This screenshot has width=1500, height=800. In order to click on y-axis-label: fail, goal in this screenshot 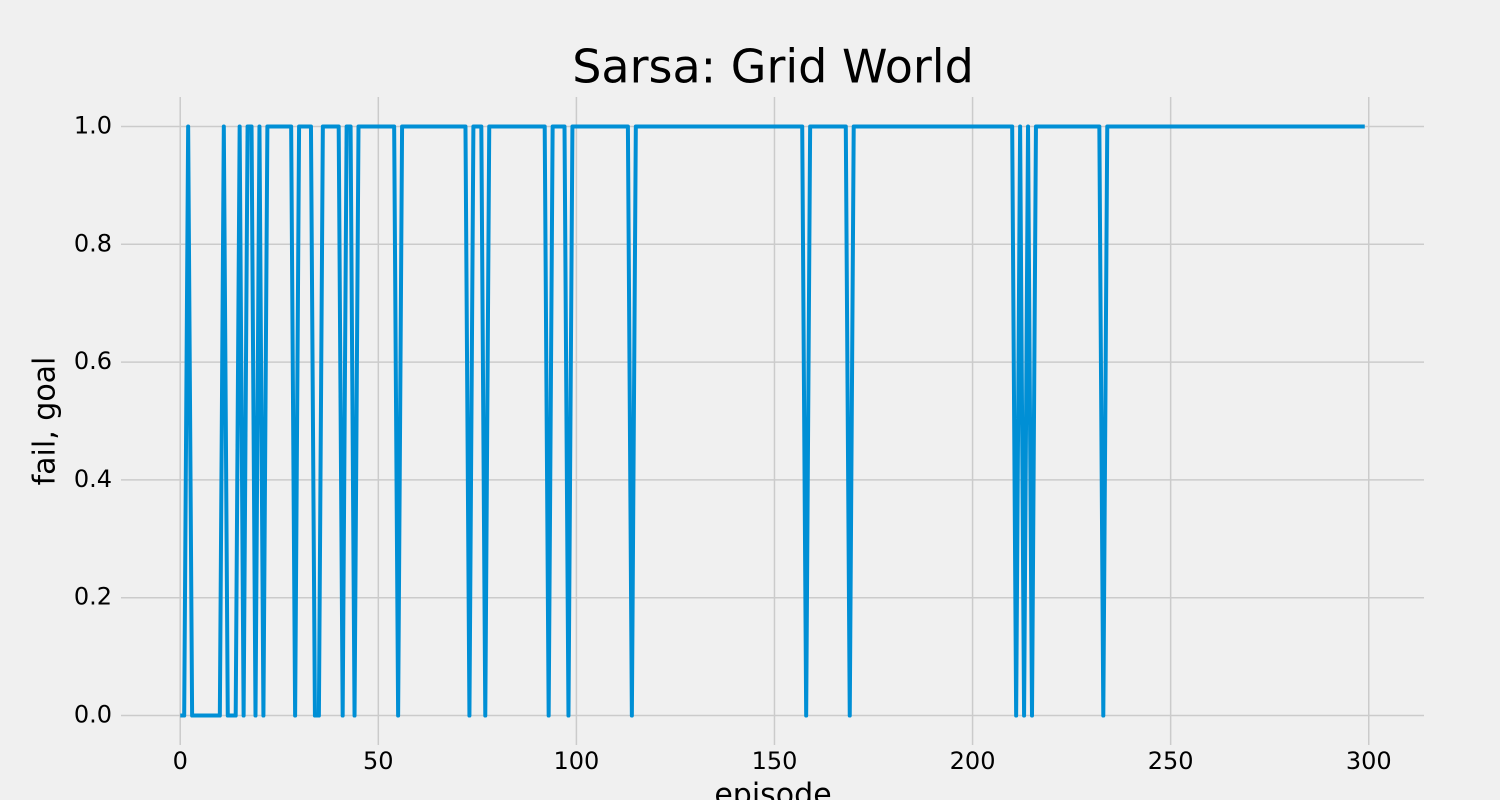, I will do `click(45, 421)`.